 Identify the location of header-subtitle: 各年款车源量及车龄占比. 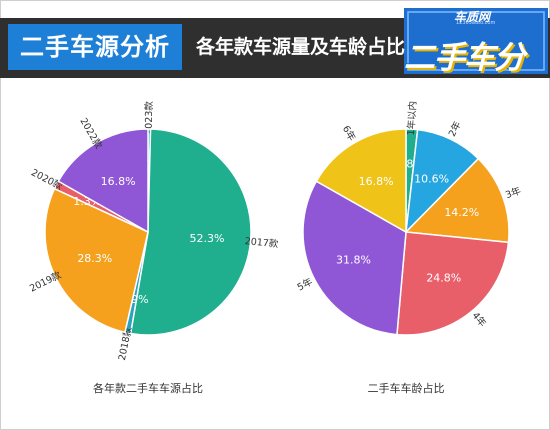
(301, 47).